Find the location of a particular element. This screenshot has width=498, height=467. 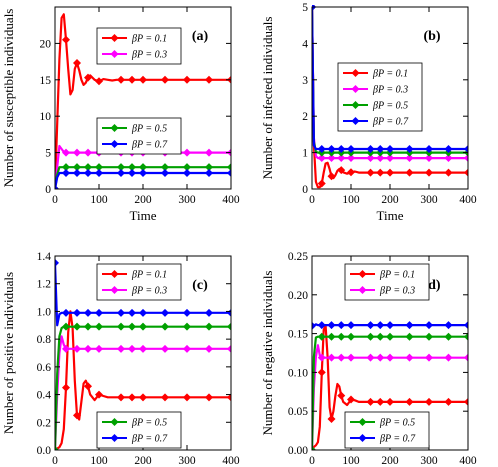

y-tick-label: 1 is located at coordinates (305, 154).